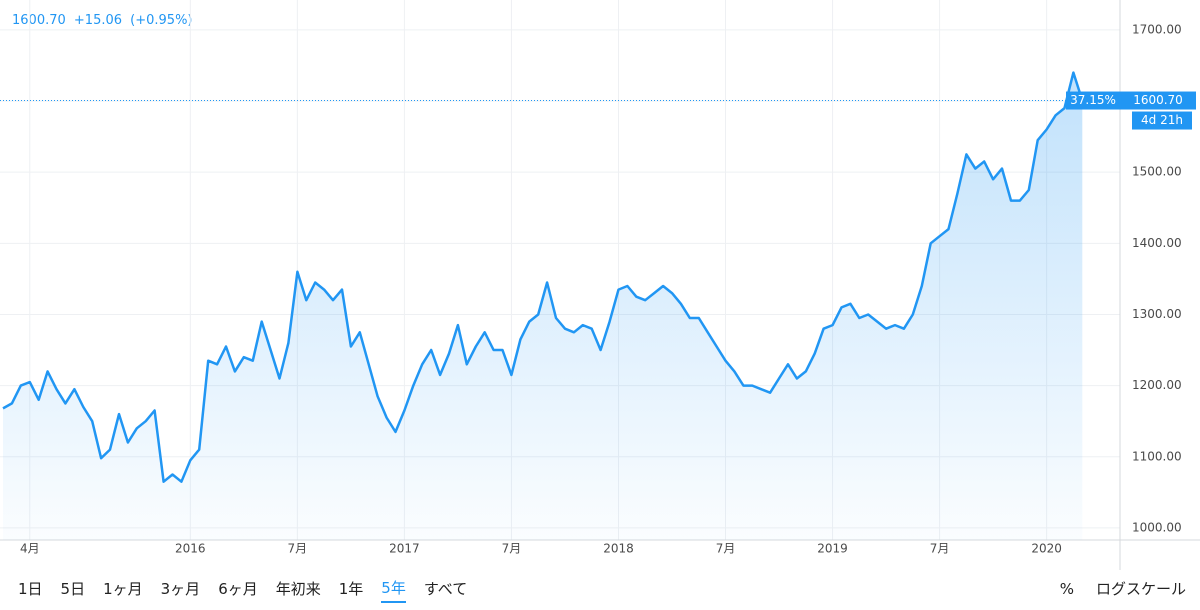  I want to click on range-button: 6ヶ月, so click(238, 589).